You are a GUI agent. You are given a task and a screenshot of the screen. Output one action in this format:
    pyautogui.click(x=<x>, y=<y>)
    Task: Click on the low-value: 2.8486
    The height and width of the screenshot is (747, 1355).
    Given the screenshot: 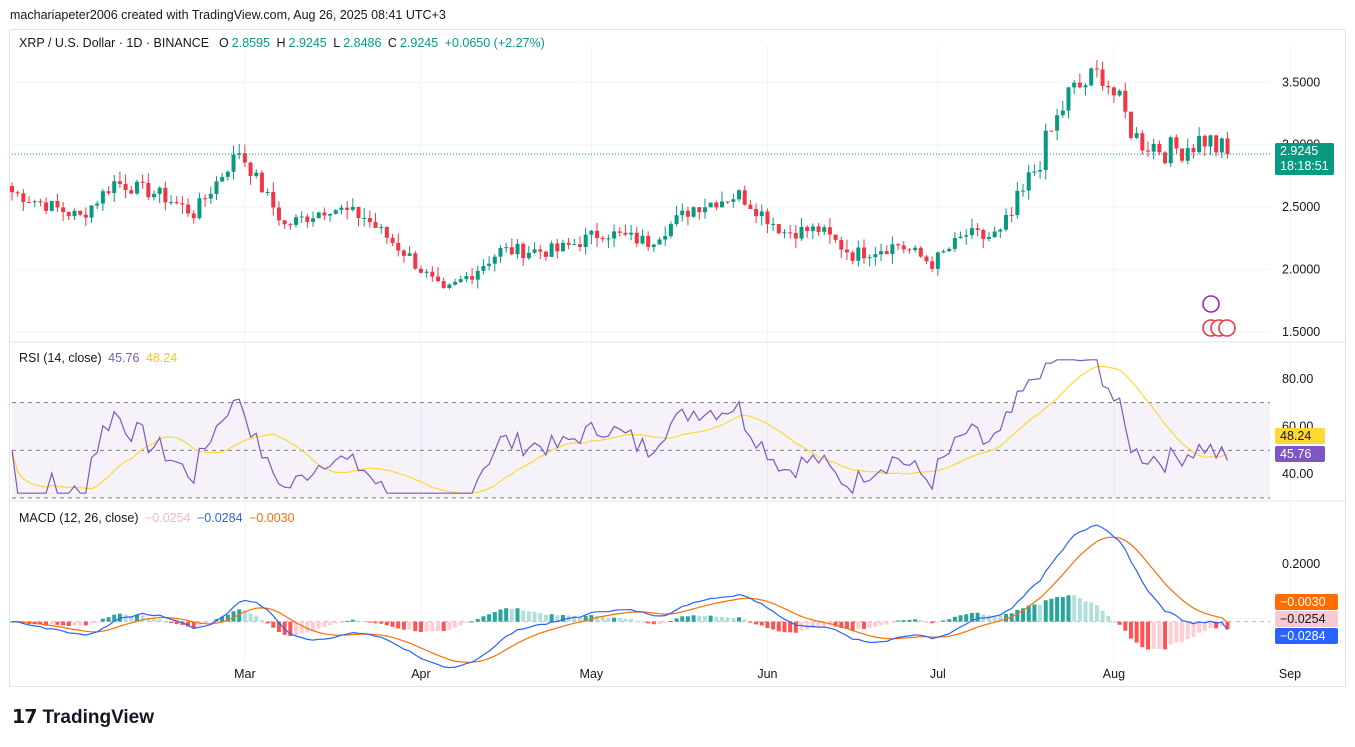 What is the action you would take?
    pyautogui.click(x=362, y=43)
    